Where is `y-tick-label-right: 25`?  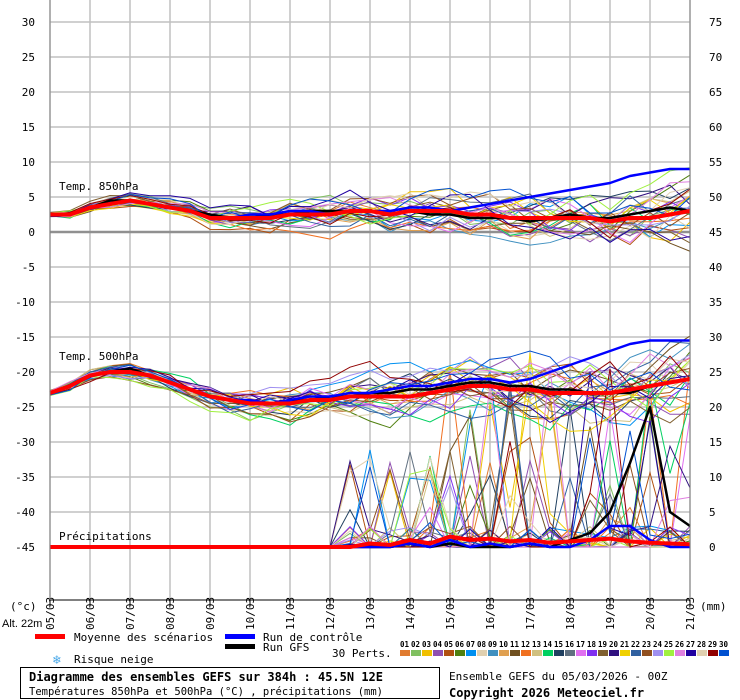
y-tick-label-right: 25 is located at coordinates (715, 372).